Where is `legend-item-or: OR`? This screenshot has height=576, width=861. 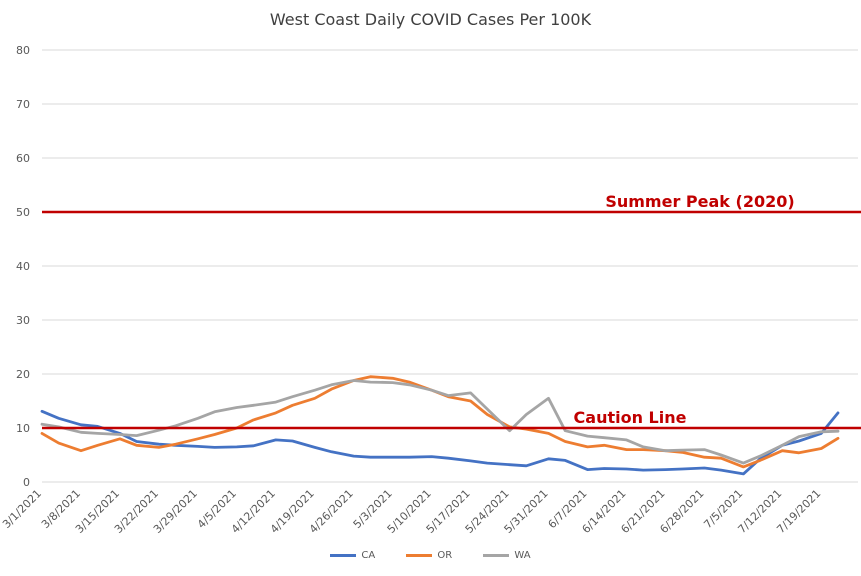
legend-item-or: OR is located at coordinates (429, 555).